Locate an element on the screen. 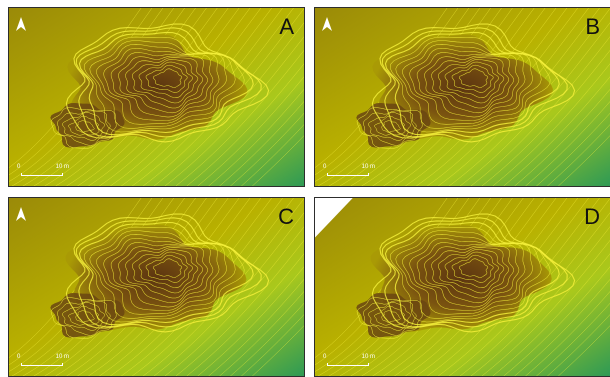 The height and width of the screenshot is (377, 610). no-data-area is located at coordinates (334, 218).